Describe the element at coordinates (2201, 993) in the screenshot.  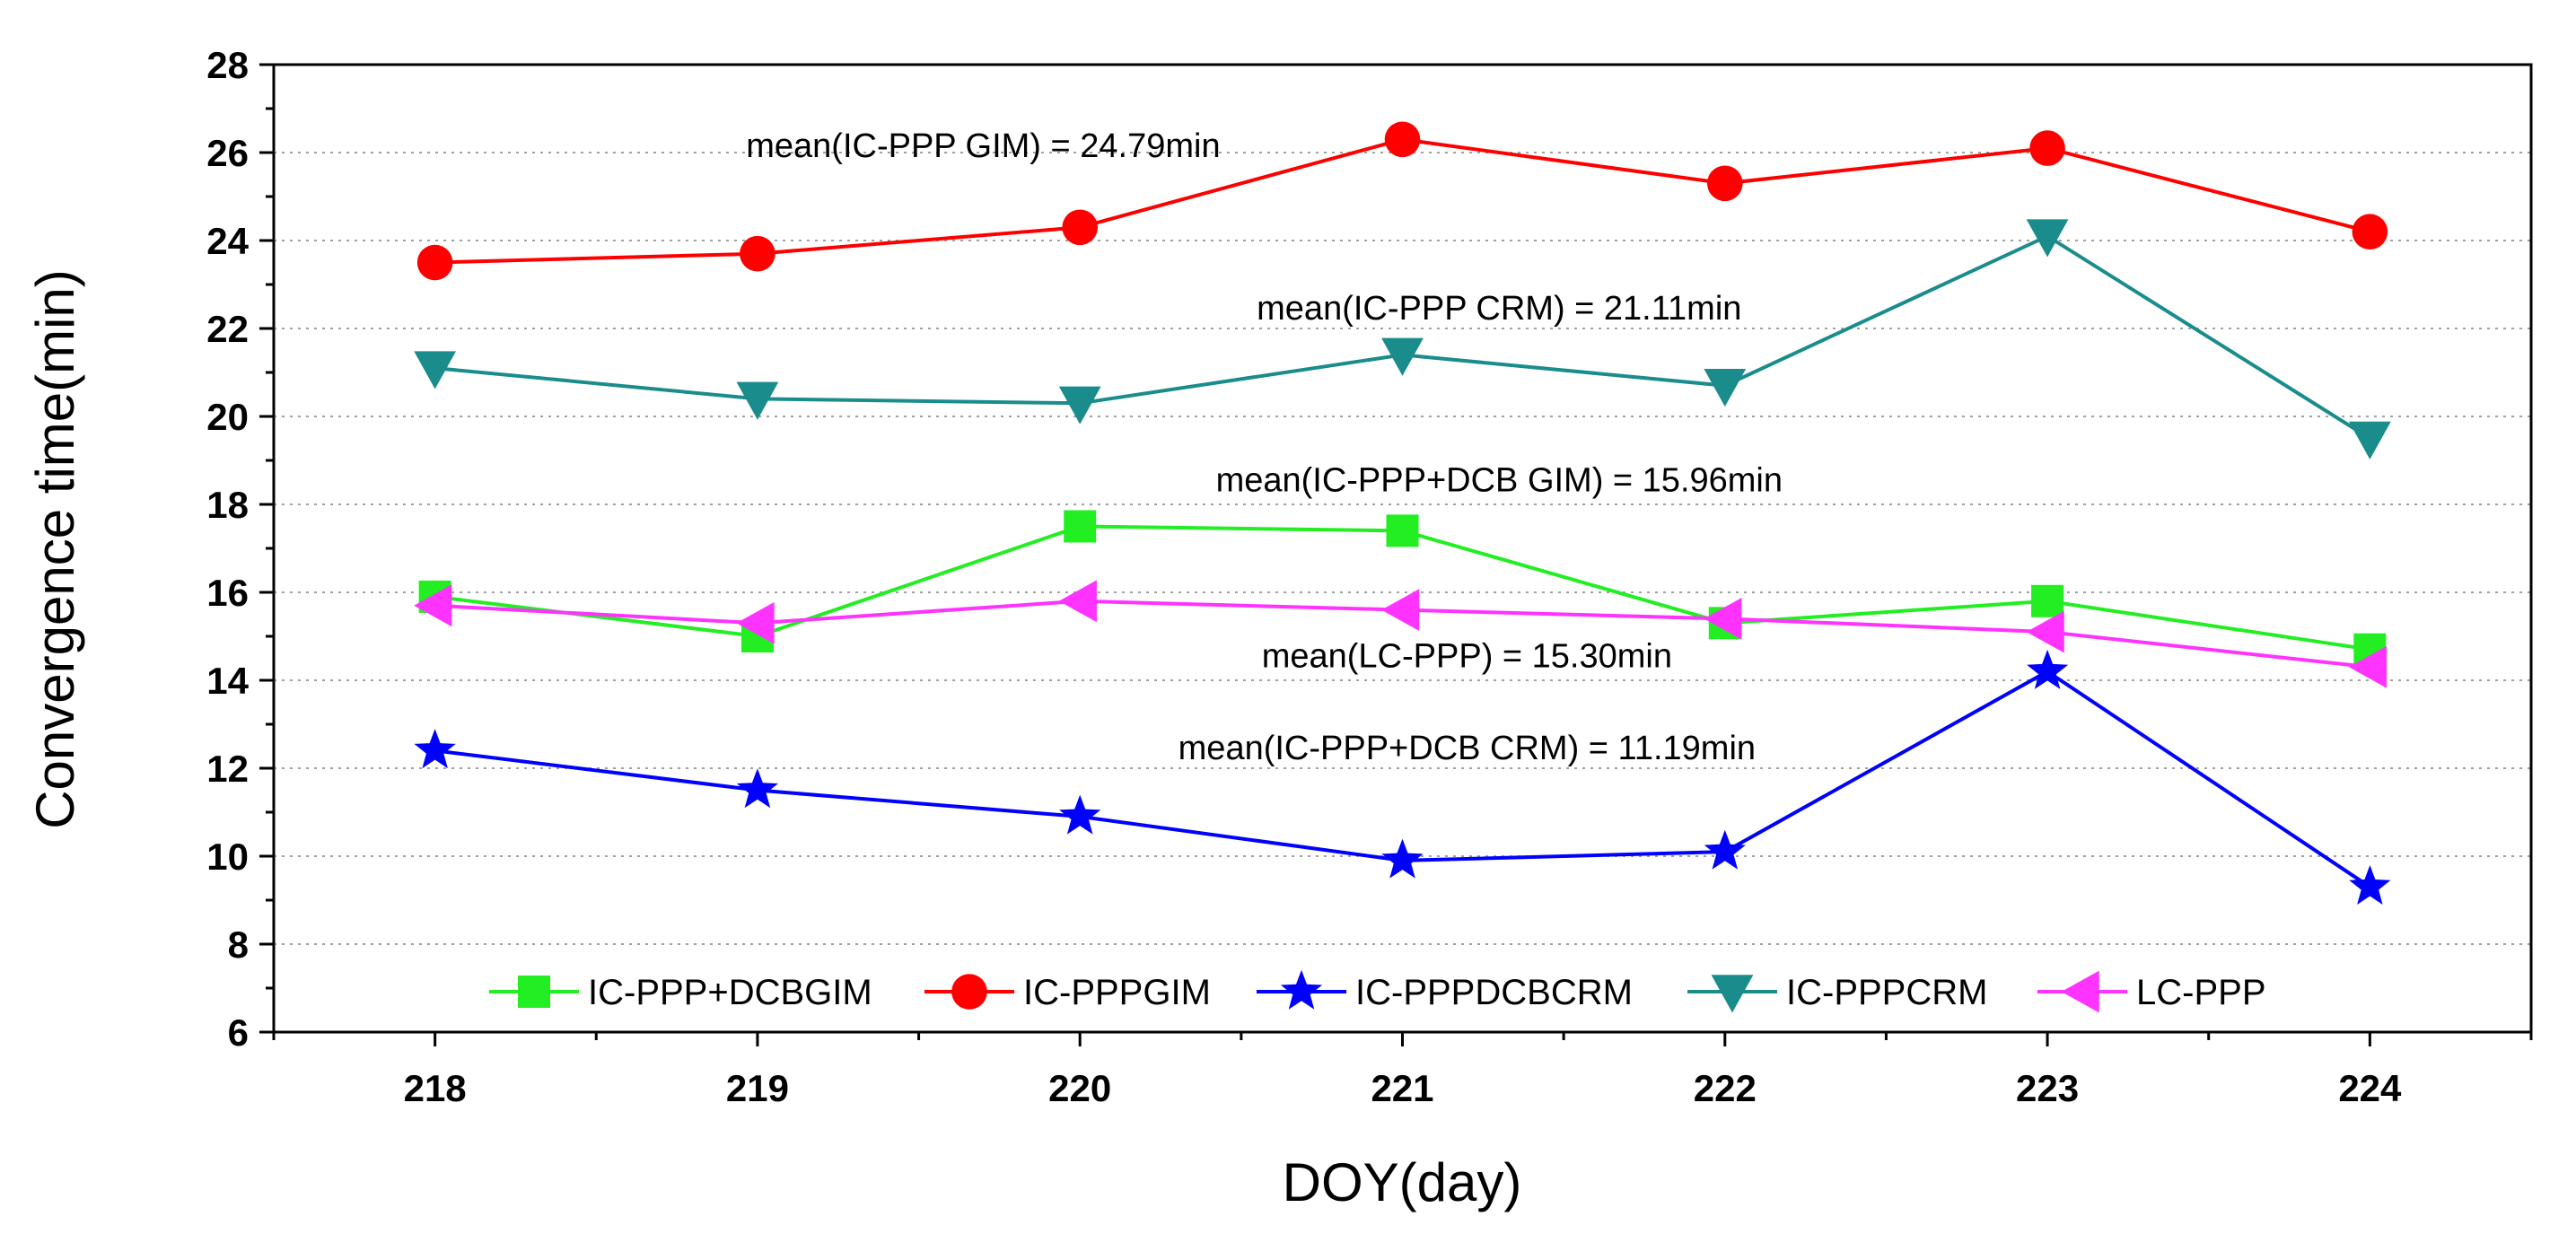
I see `legend-label: LC-PPP` at that location.